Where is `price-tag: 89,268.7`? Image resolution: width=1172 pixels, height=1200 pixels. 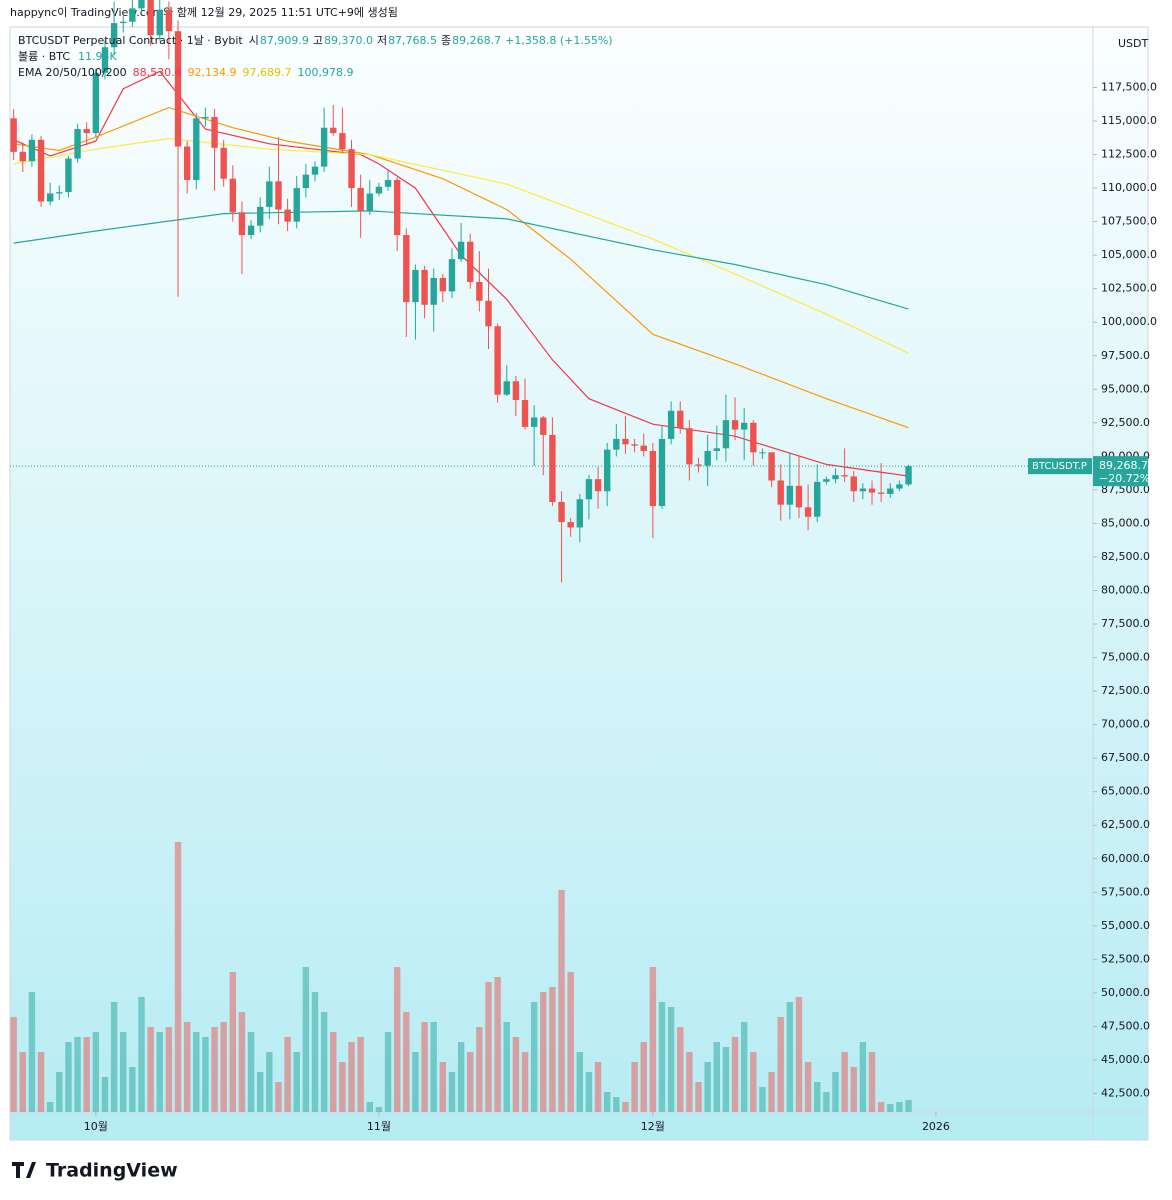 price-tag: 89,268.7 is located at coordinates (1123, 465).